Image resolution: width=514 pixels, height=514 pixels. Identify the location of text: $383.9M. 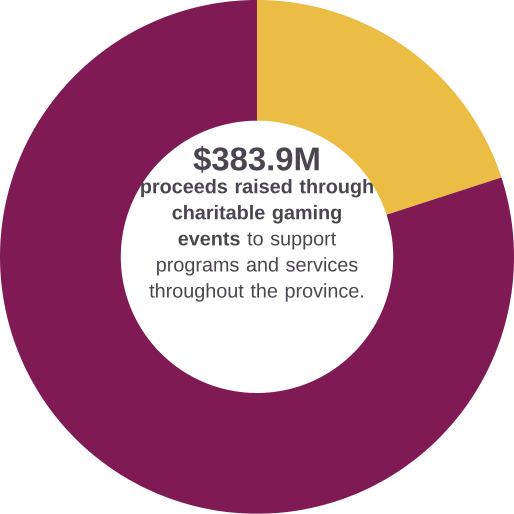
(256, 159).